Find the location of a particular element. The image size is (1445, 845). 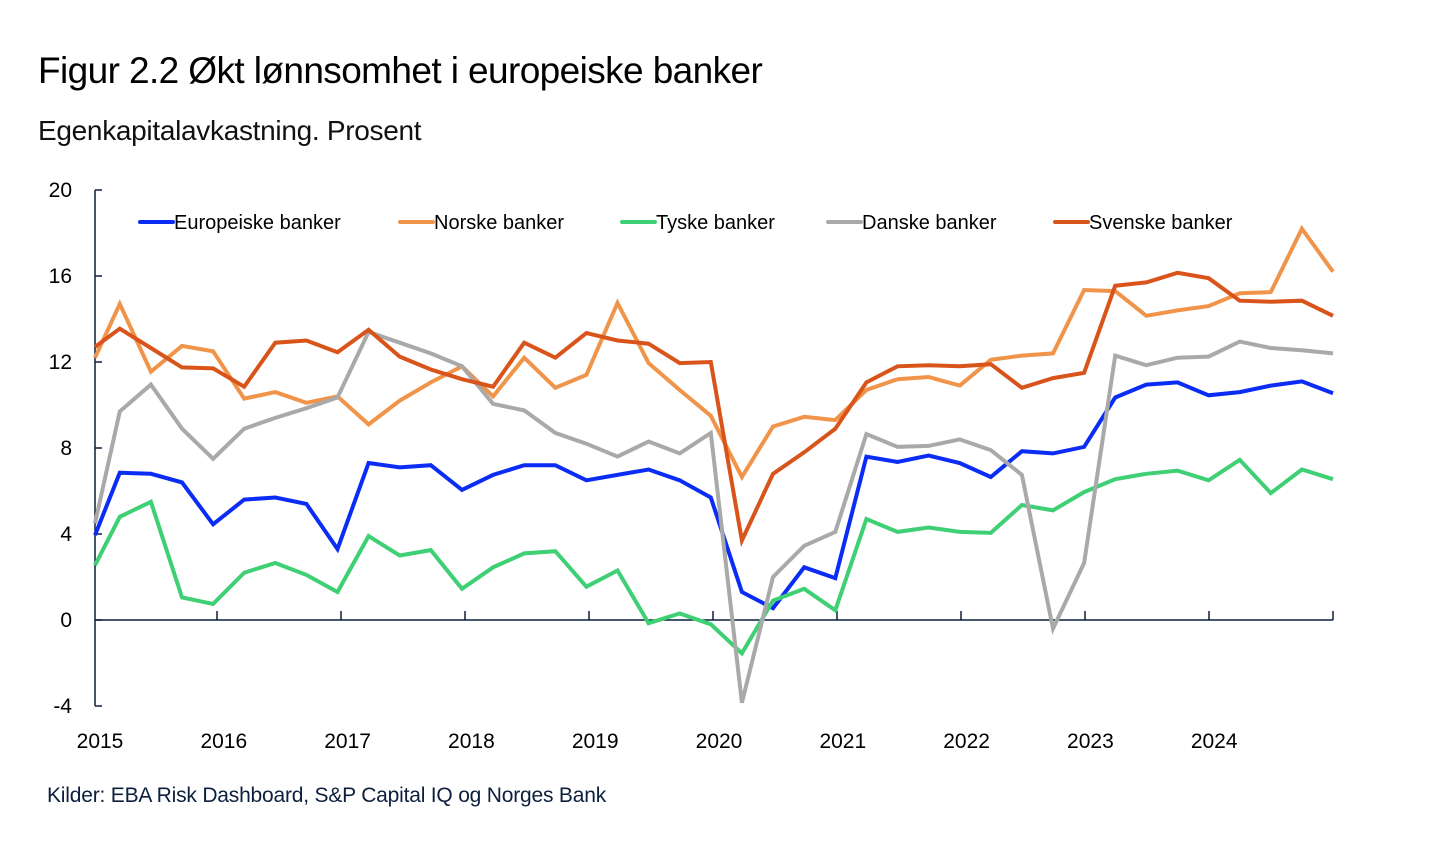

legend-item-norske-banker: Norske banker is located at coordinates (481, 223).